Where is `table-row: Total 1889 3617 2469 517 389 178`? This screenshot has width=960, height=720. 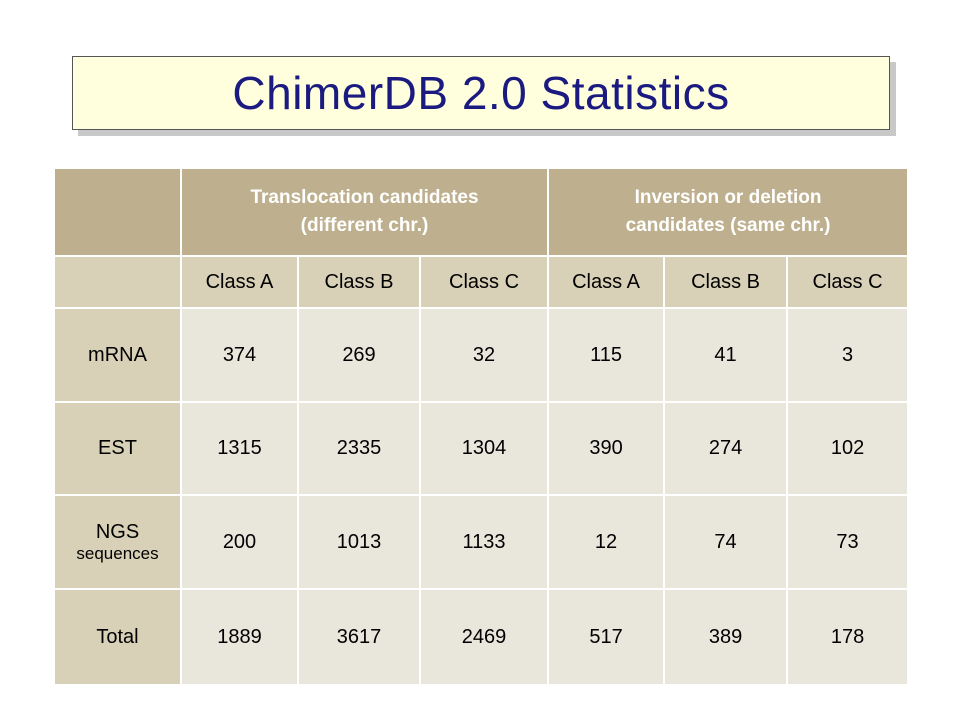 table-row: Total 1889 3617 2469 517 389 178 is located at coordinates (481, 637).